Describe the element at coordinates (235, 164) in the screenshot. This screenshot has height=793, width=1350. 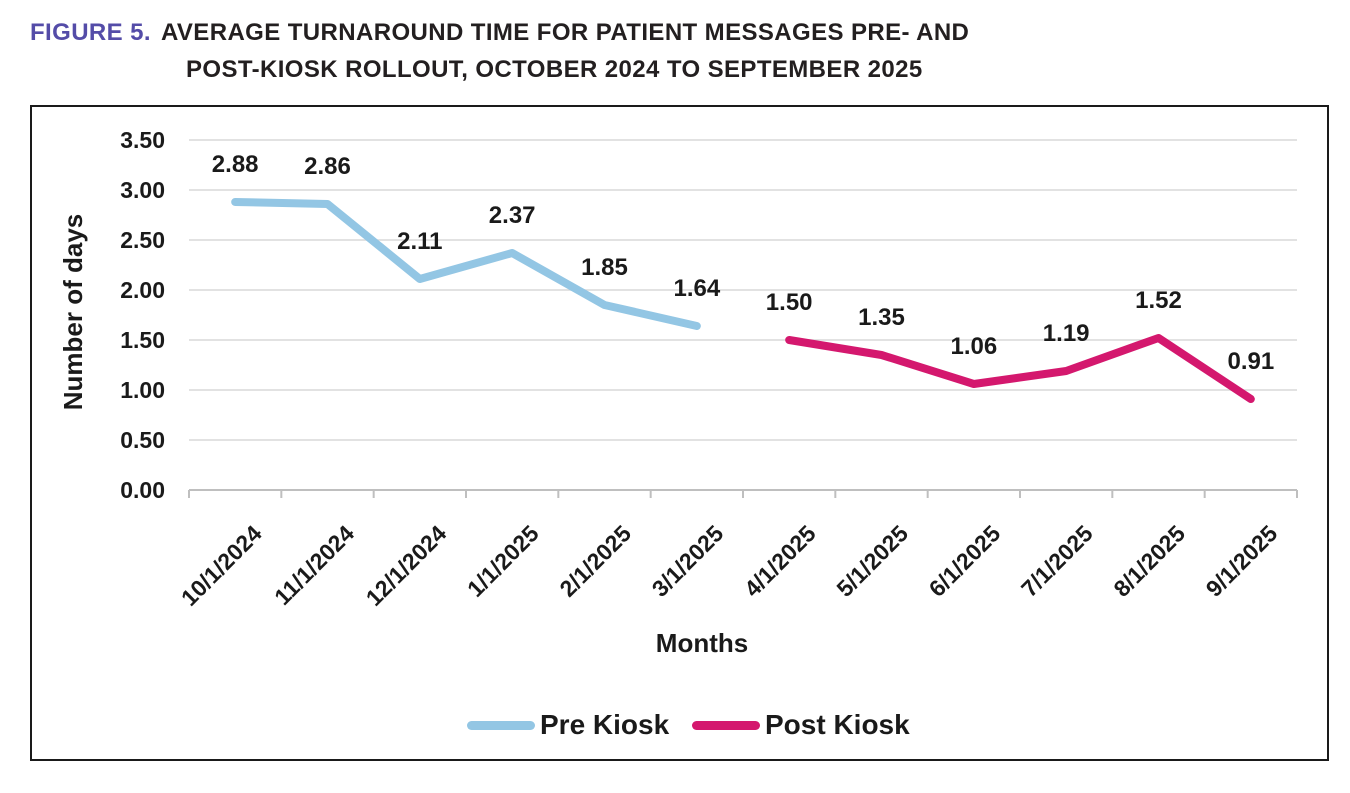
I see `data-point-label: 2.88` at that location.